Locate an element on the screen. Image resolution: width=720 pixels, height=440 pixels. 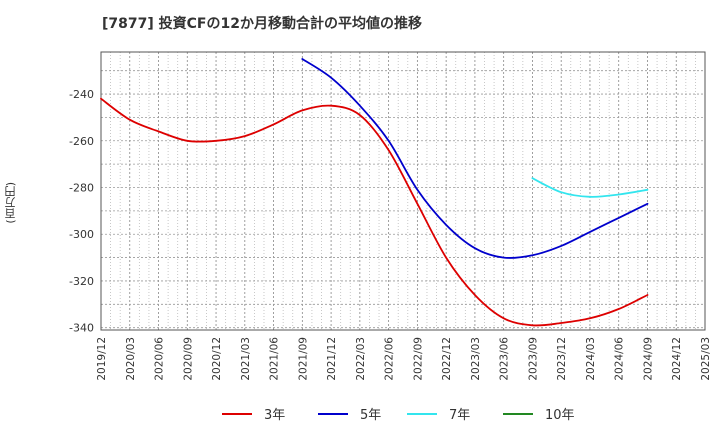
x-tick-label: 2020/03 is located at coordinates (131, 359).